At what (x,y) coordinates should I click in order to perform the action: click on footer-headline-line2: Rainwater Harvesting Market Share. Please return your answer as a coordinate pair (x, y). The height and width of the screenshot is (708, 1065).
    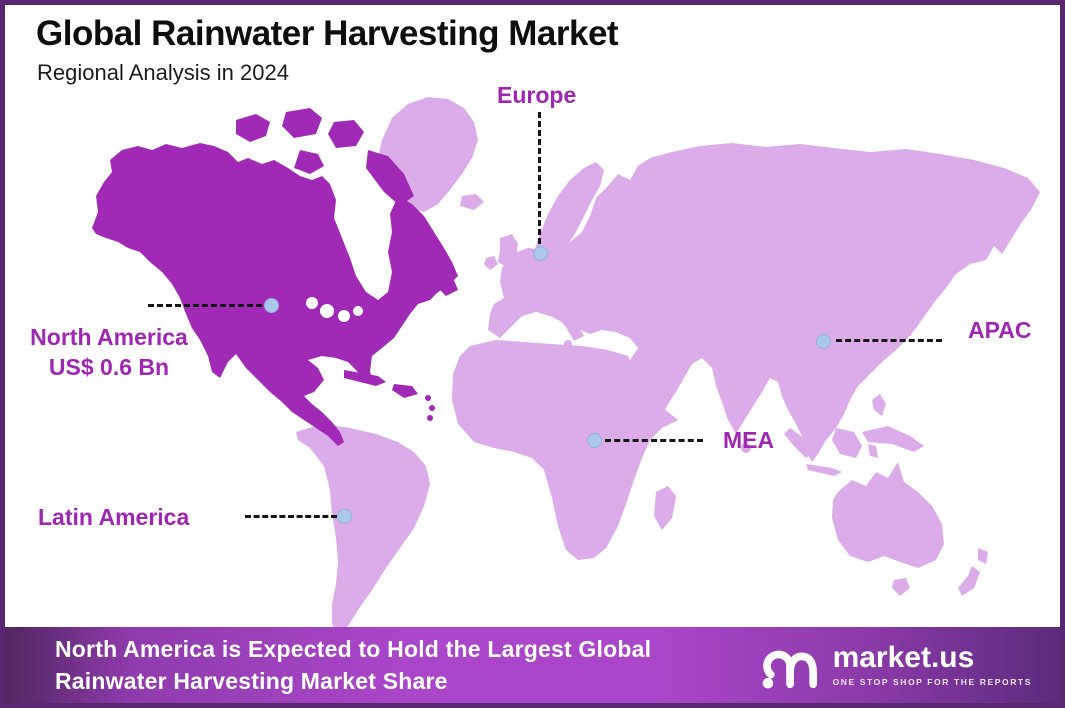
    Looking at the image, I should click on (251, 681).